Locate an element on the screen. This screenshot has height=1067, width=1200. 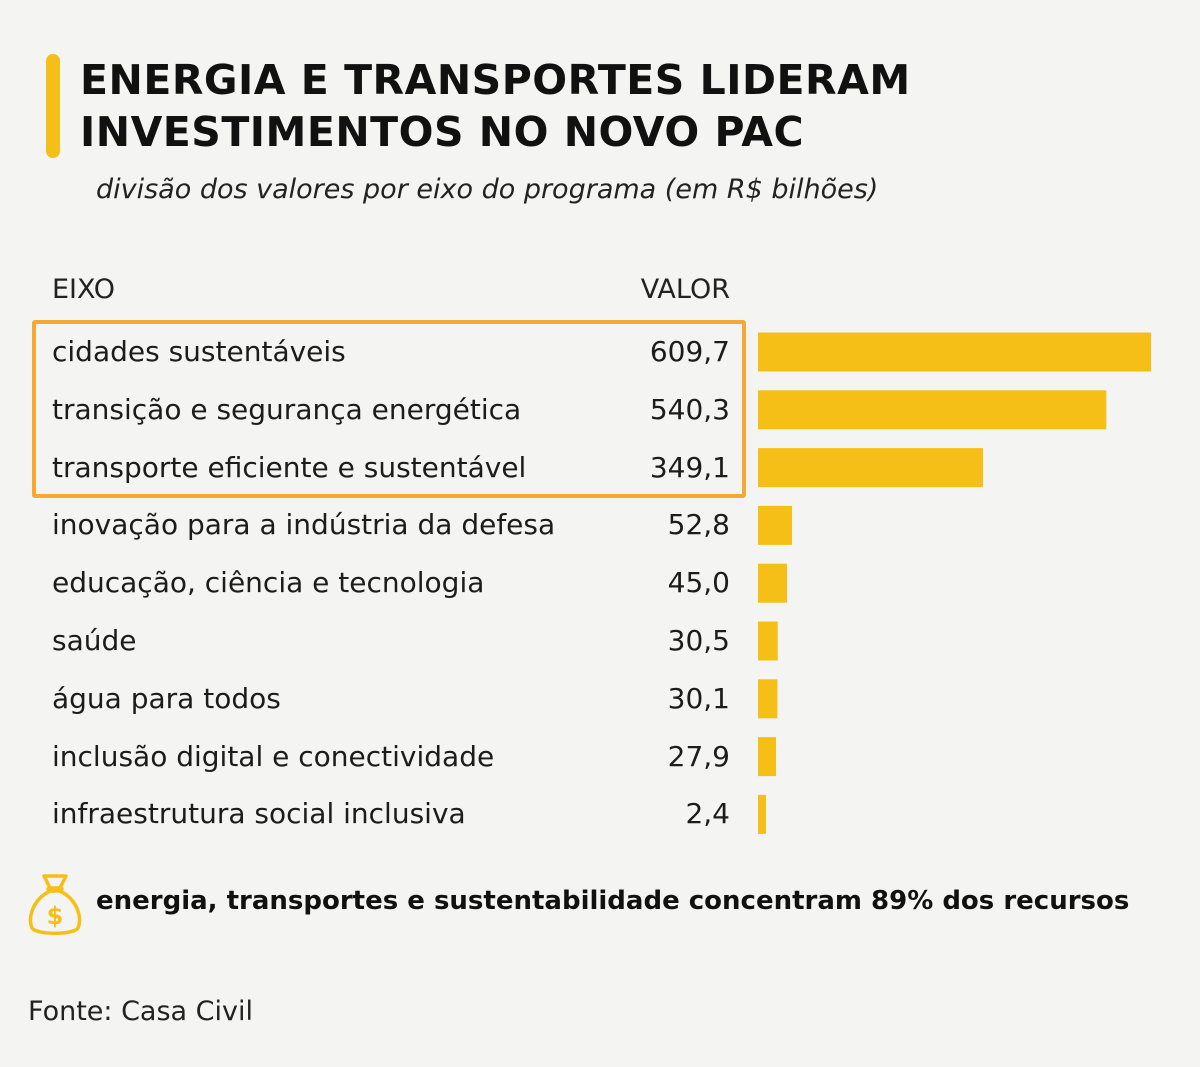
row-label: transporte eficiente e sustentável is located at coordinates (289, 467).